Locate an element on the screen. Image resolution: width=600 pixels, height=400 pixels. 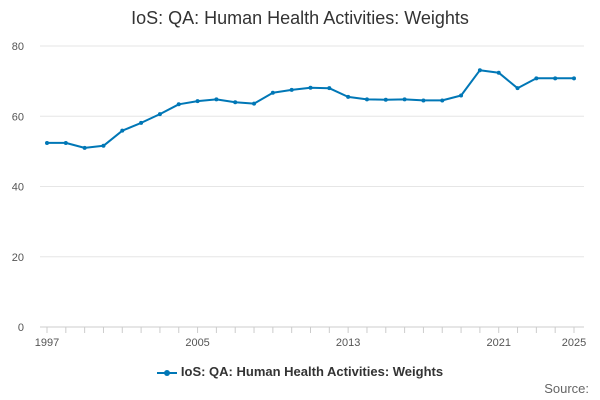
x-tick-label: 2013 is located at coordinates (348, 343).